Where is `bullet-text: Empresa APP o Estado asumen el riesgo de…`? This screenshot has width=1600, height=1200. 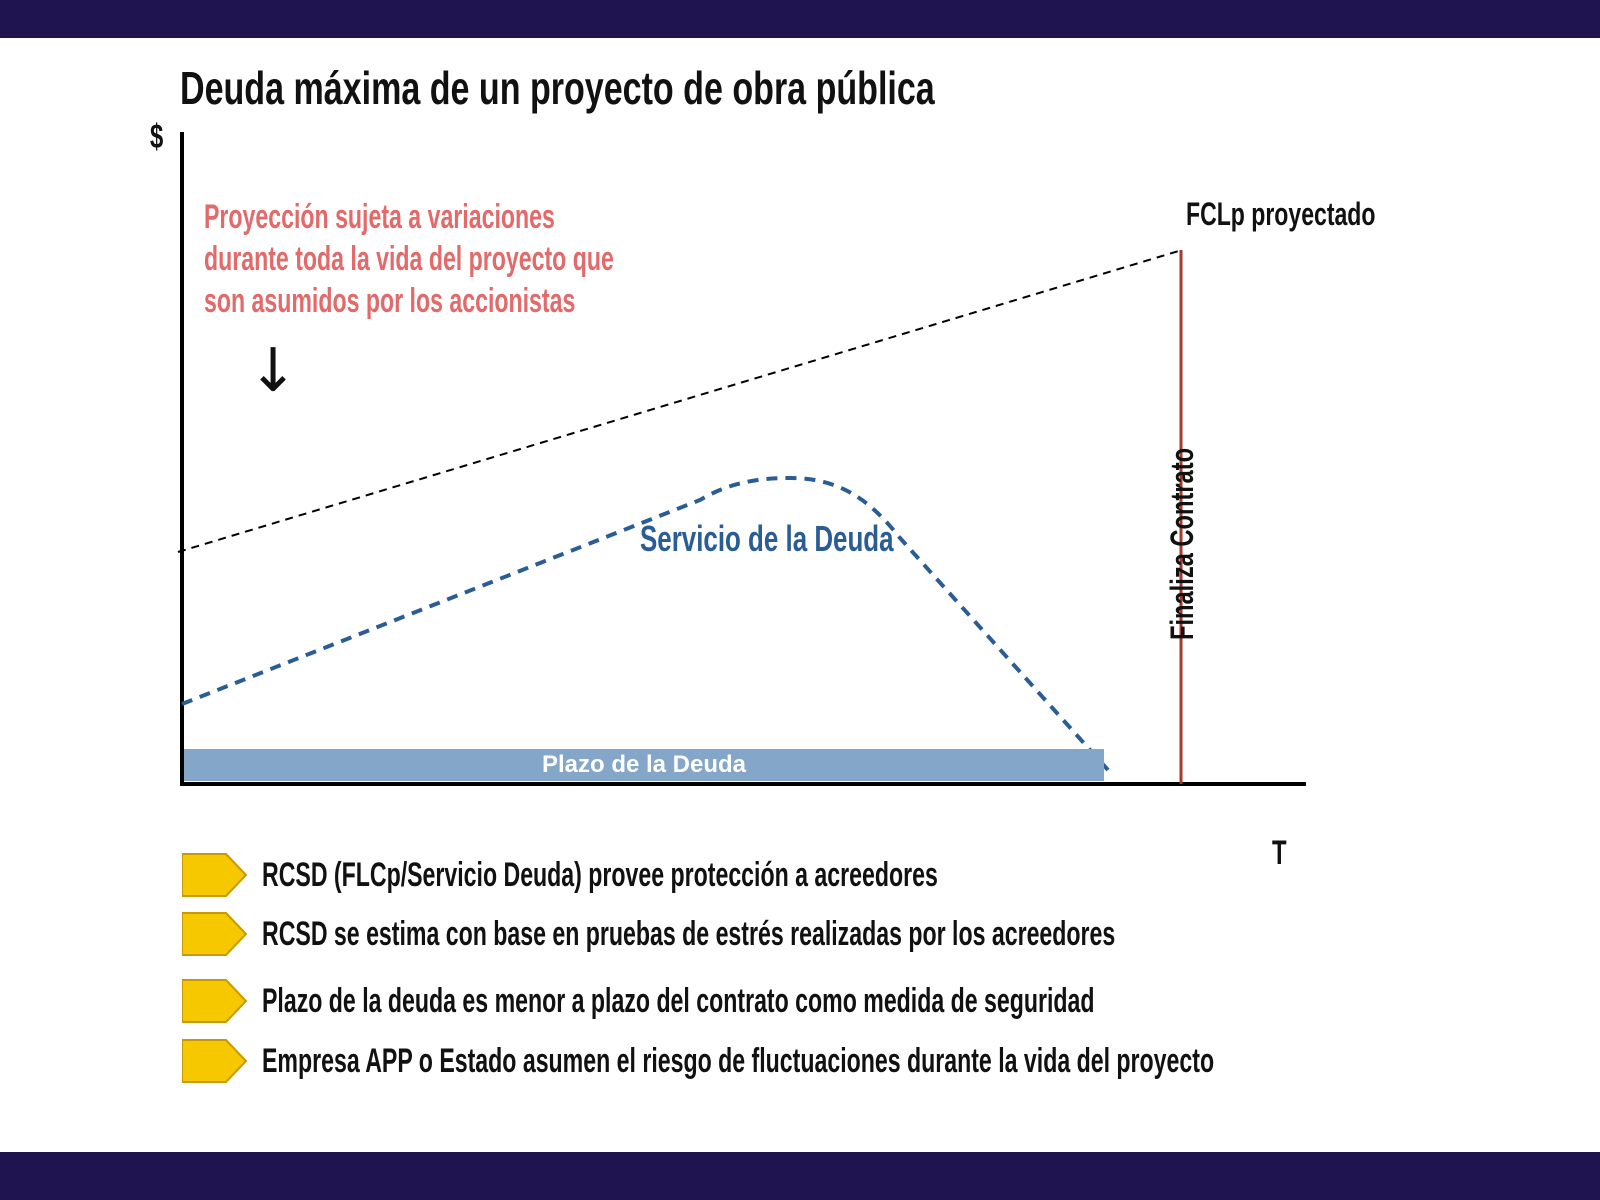 bullet-text: Empresa APP o Estado asumen el riesgo de… is located at coordinates (738, 1061).